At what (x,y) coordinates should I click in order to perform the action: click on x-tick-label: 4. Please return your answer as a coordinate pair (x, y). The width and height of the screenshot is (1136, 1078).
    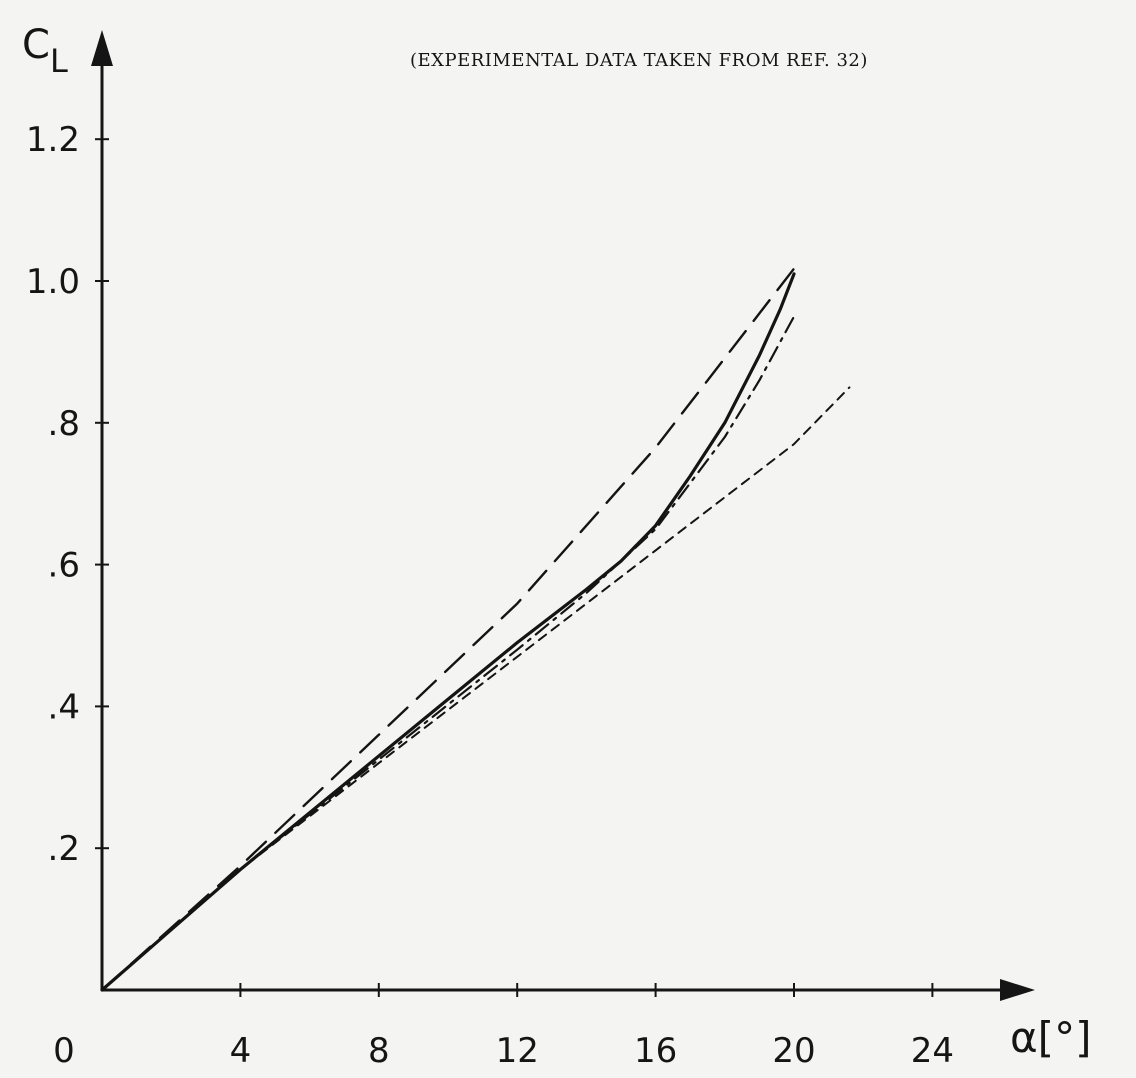
    Looking at the image, I should click on (241, 1051).